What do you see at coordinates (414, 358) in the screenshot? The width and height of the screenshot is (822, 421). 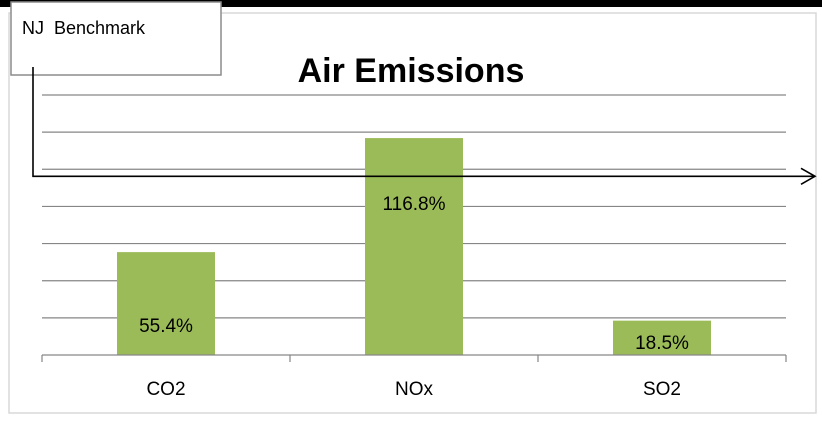 I see `x-axis` at bounding box center [414, 358].